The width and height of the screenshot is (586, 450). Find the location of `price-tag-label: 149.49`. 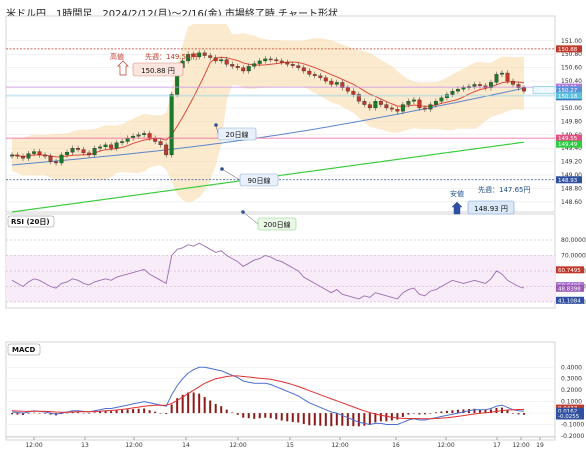

price-tag-label: 149.49 is located at coordinates (568, 145).